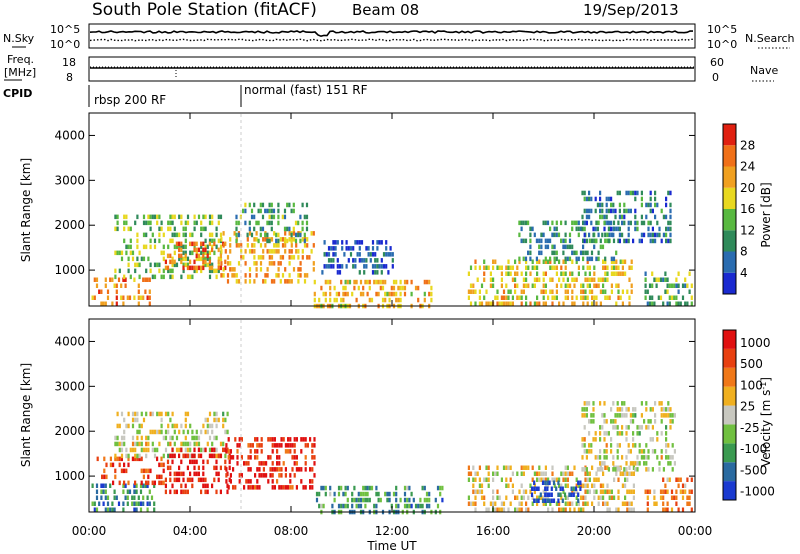  I want to click on freq-tick-bottom: 8, so click(69, 77).